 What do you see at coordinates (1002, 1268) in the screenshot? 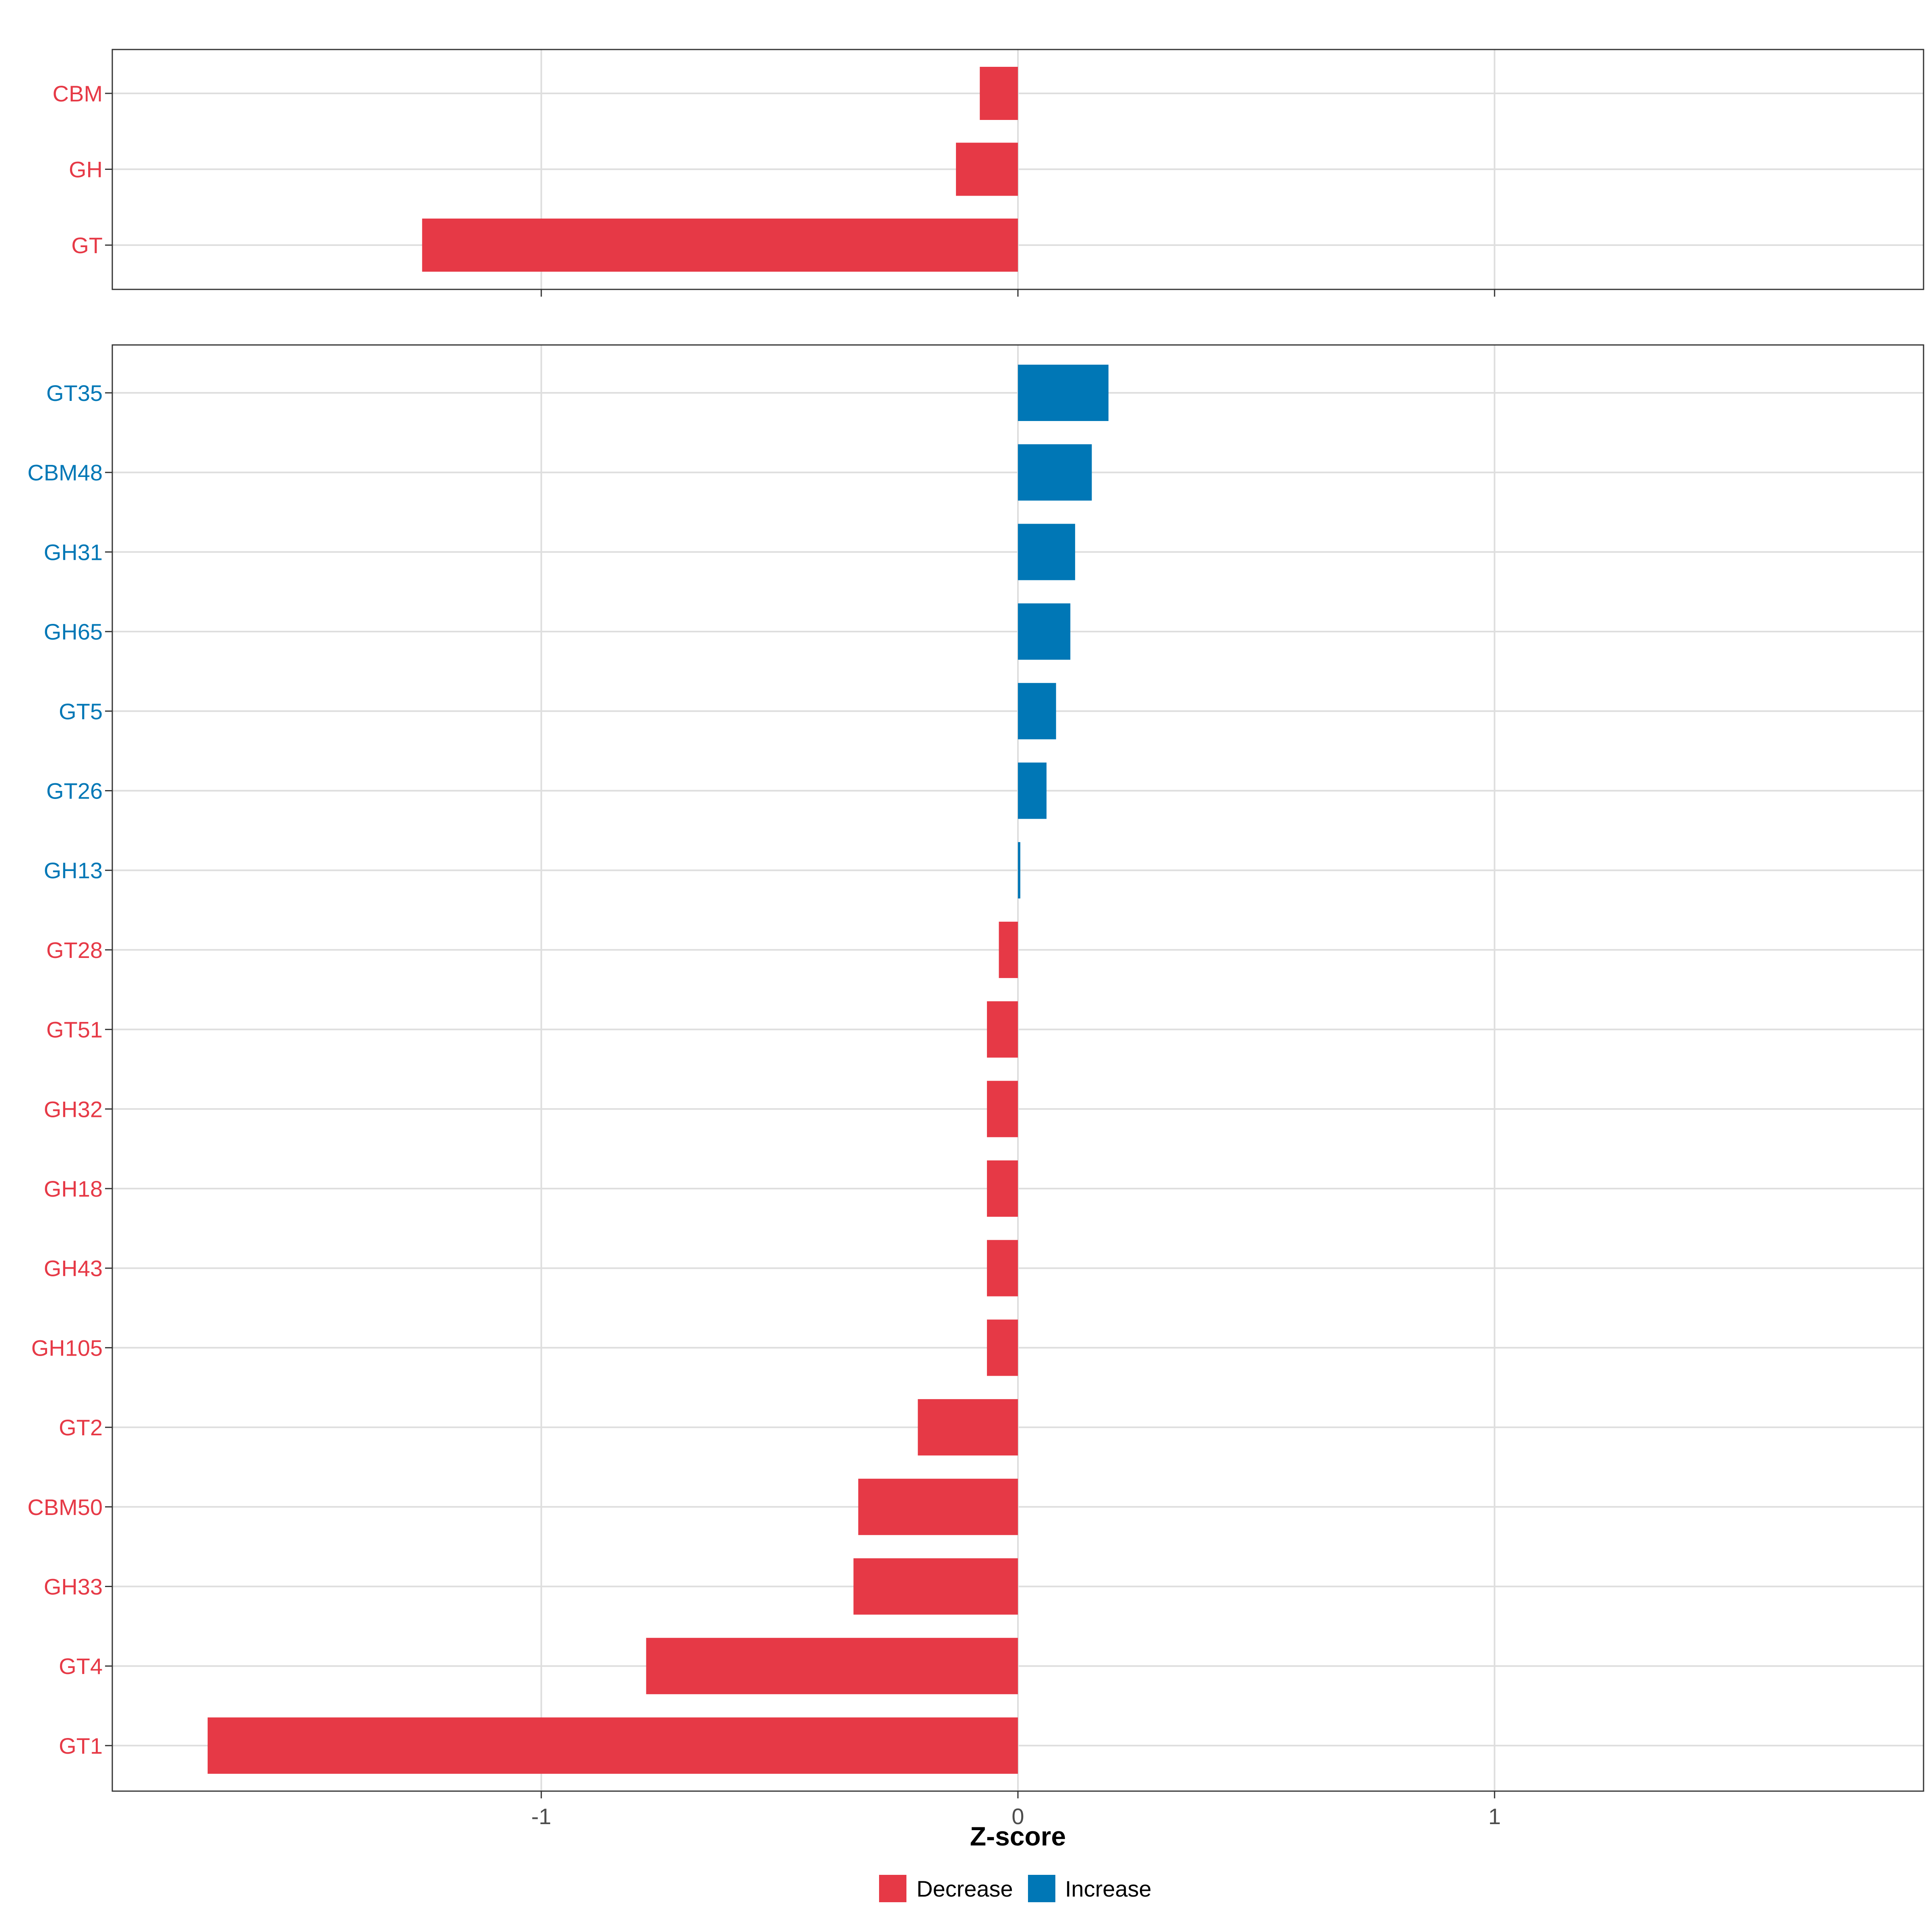
I see `bar-gh43` at bounding box center [1002, 1268].